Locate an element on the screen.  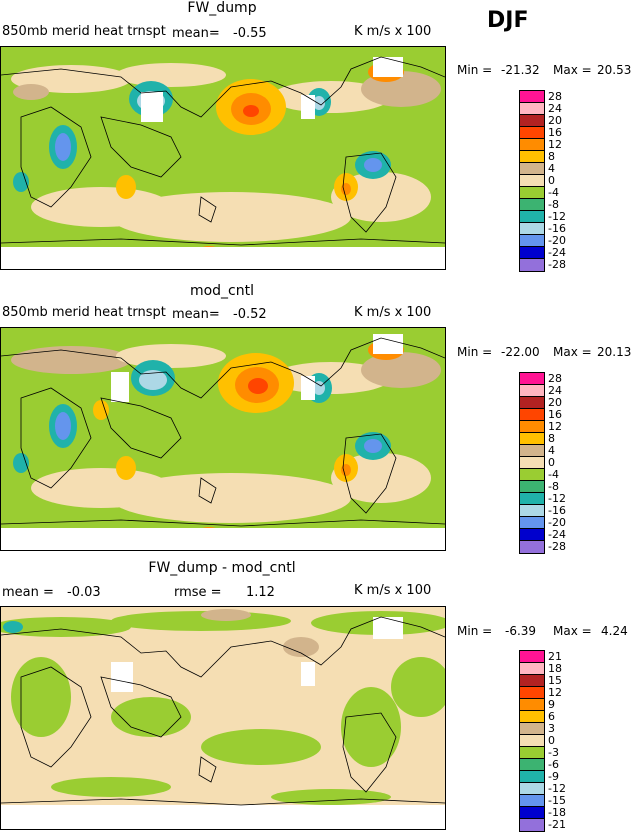
colorbar-label: -16 is located at coordinates (557, 228).